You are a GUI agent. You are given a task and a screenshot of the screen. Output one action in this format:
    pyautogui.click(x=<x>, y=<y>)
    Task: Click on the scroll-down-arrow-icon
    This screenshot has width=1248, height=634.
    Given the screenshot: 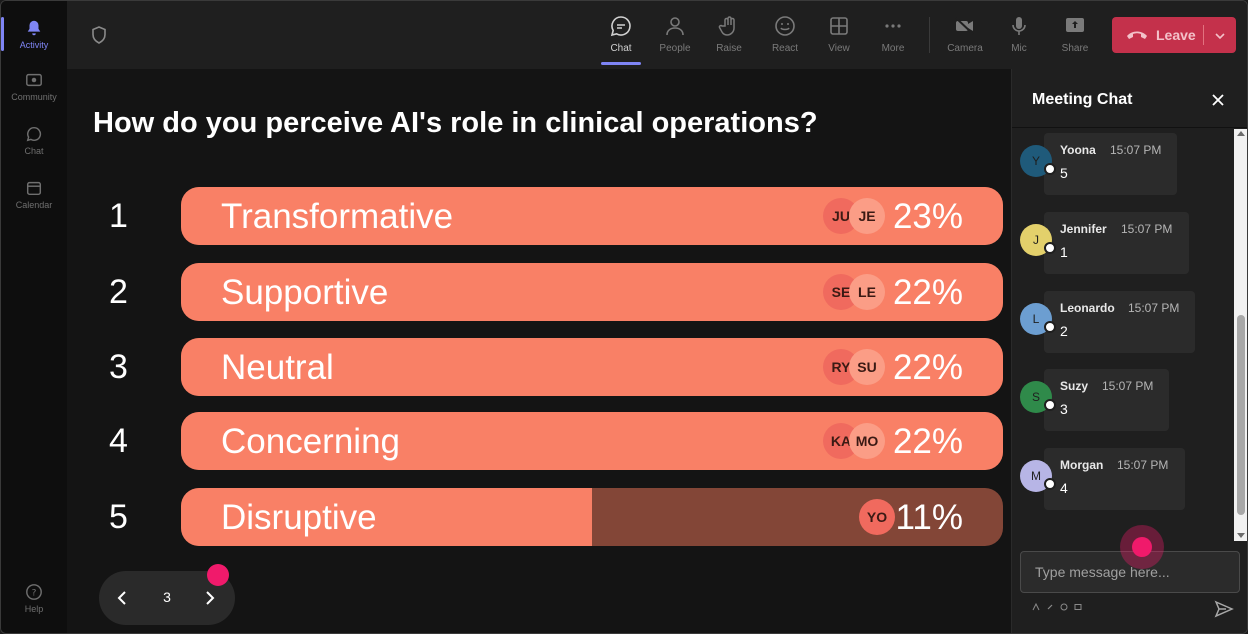 What is the action you would take?
    pyautogui.click(x=1241, y=535)
    